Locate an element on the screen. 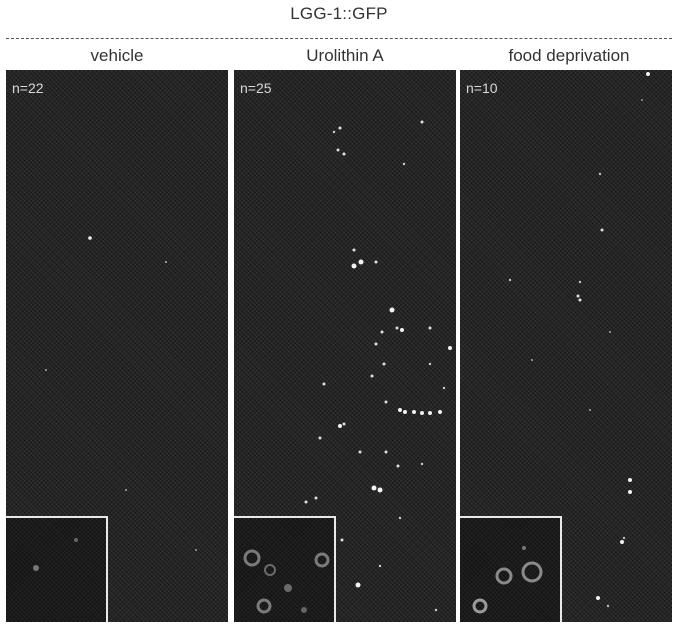 The image size is (678, 626). panel-label-food-deprivation: food deprivation is located at coordinates (569, 57).